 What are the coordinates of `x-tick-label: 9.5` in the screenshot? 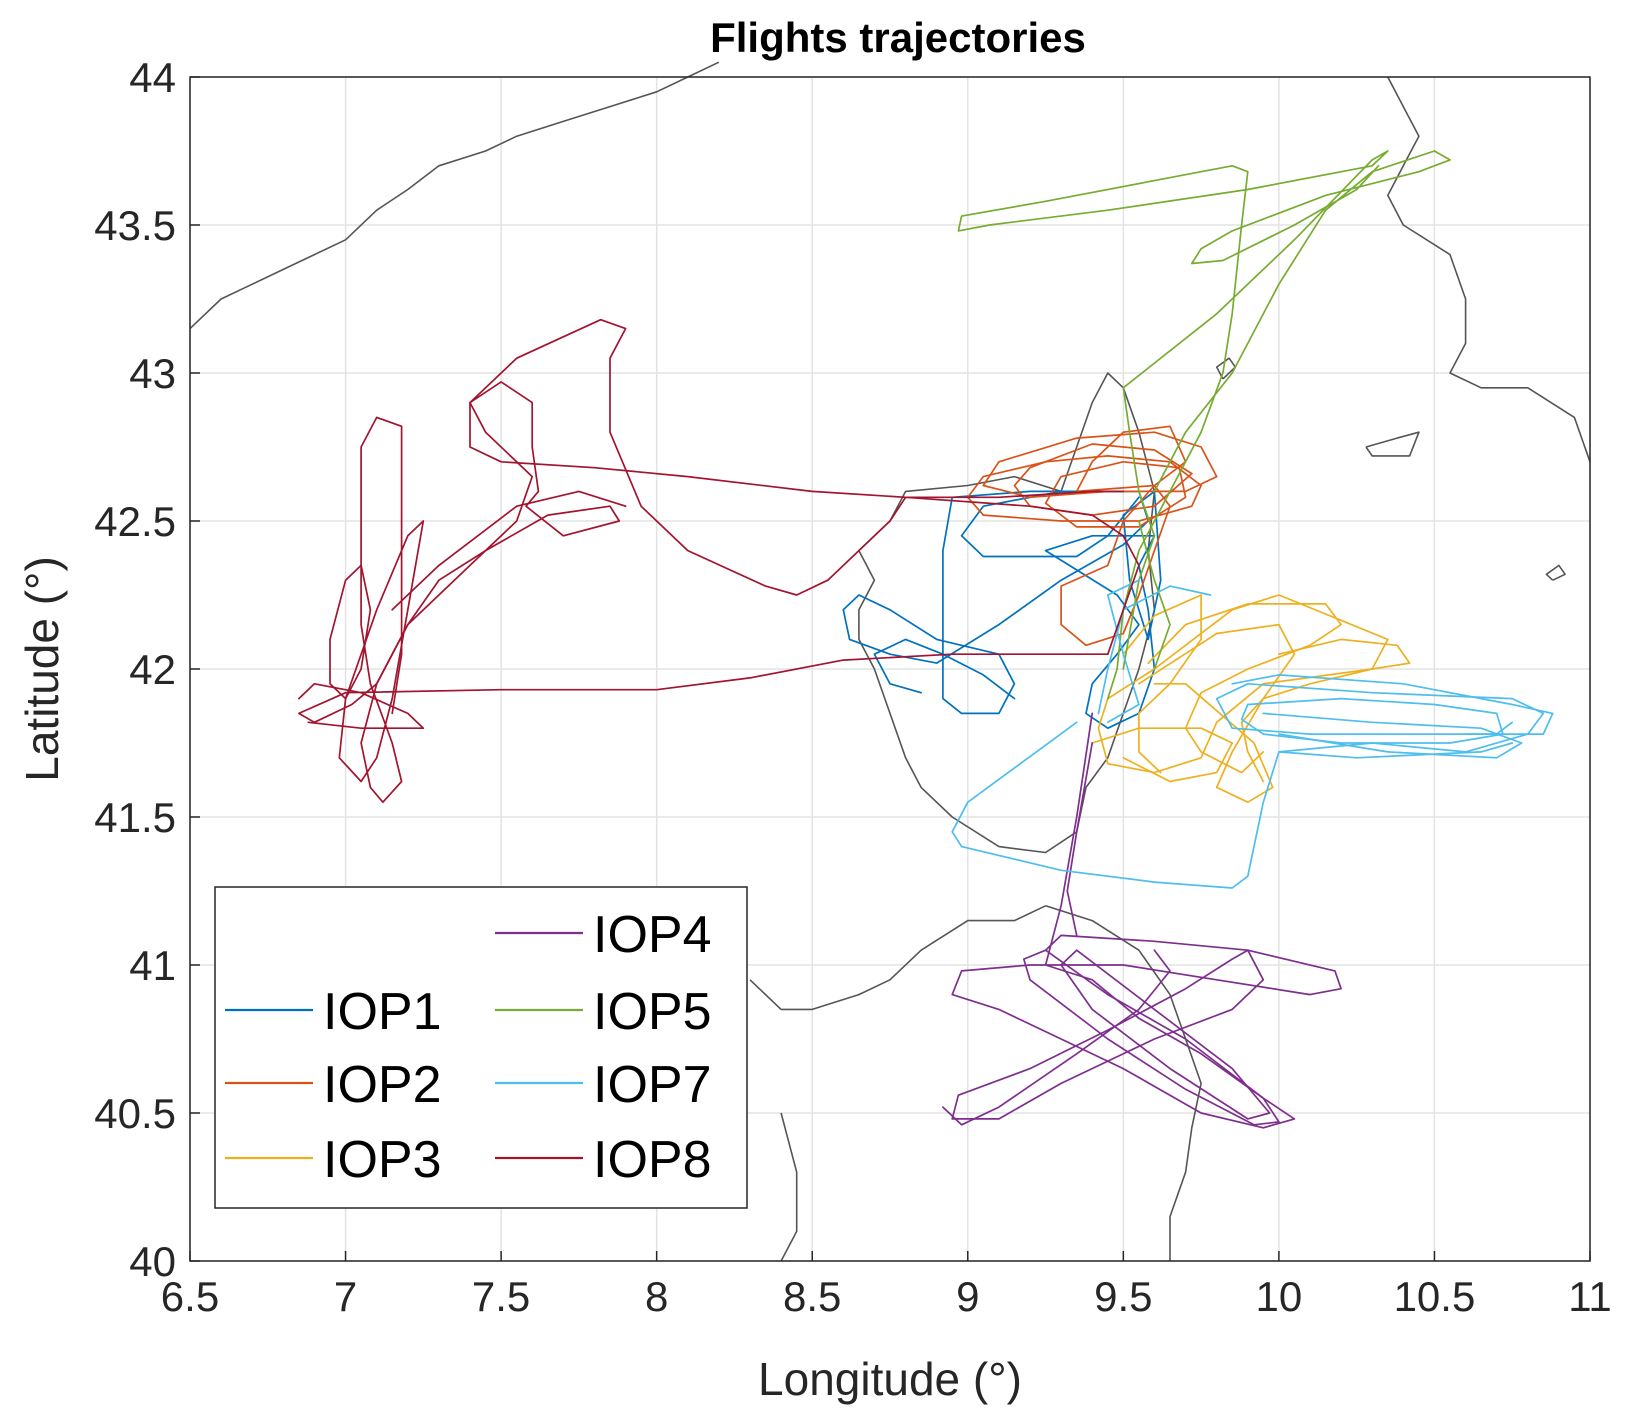 It's located at (1123, 1296).